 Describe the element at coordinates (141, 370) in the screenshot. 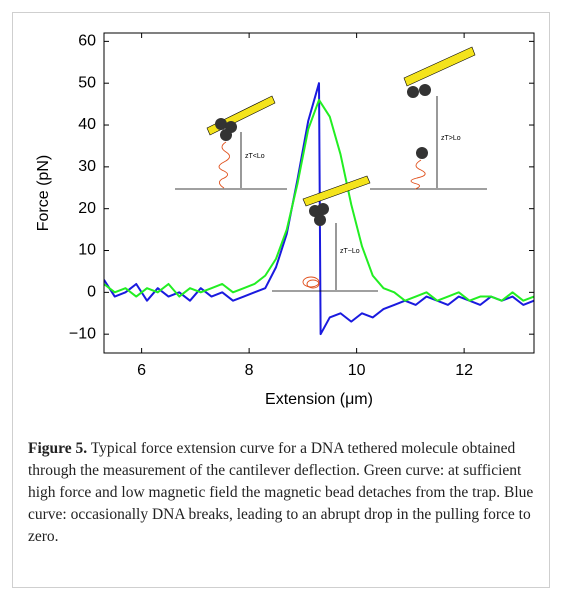

I see `x-tick-label: 6` at that location.